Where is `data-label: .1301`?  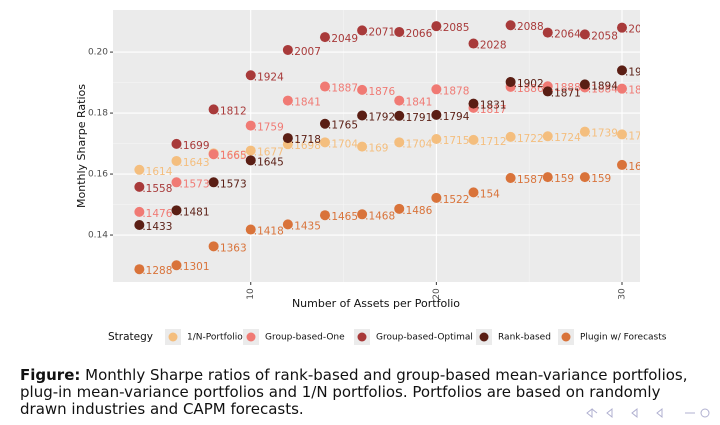 data-label: .1301 is located at coordinates (194, 267).